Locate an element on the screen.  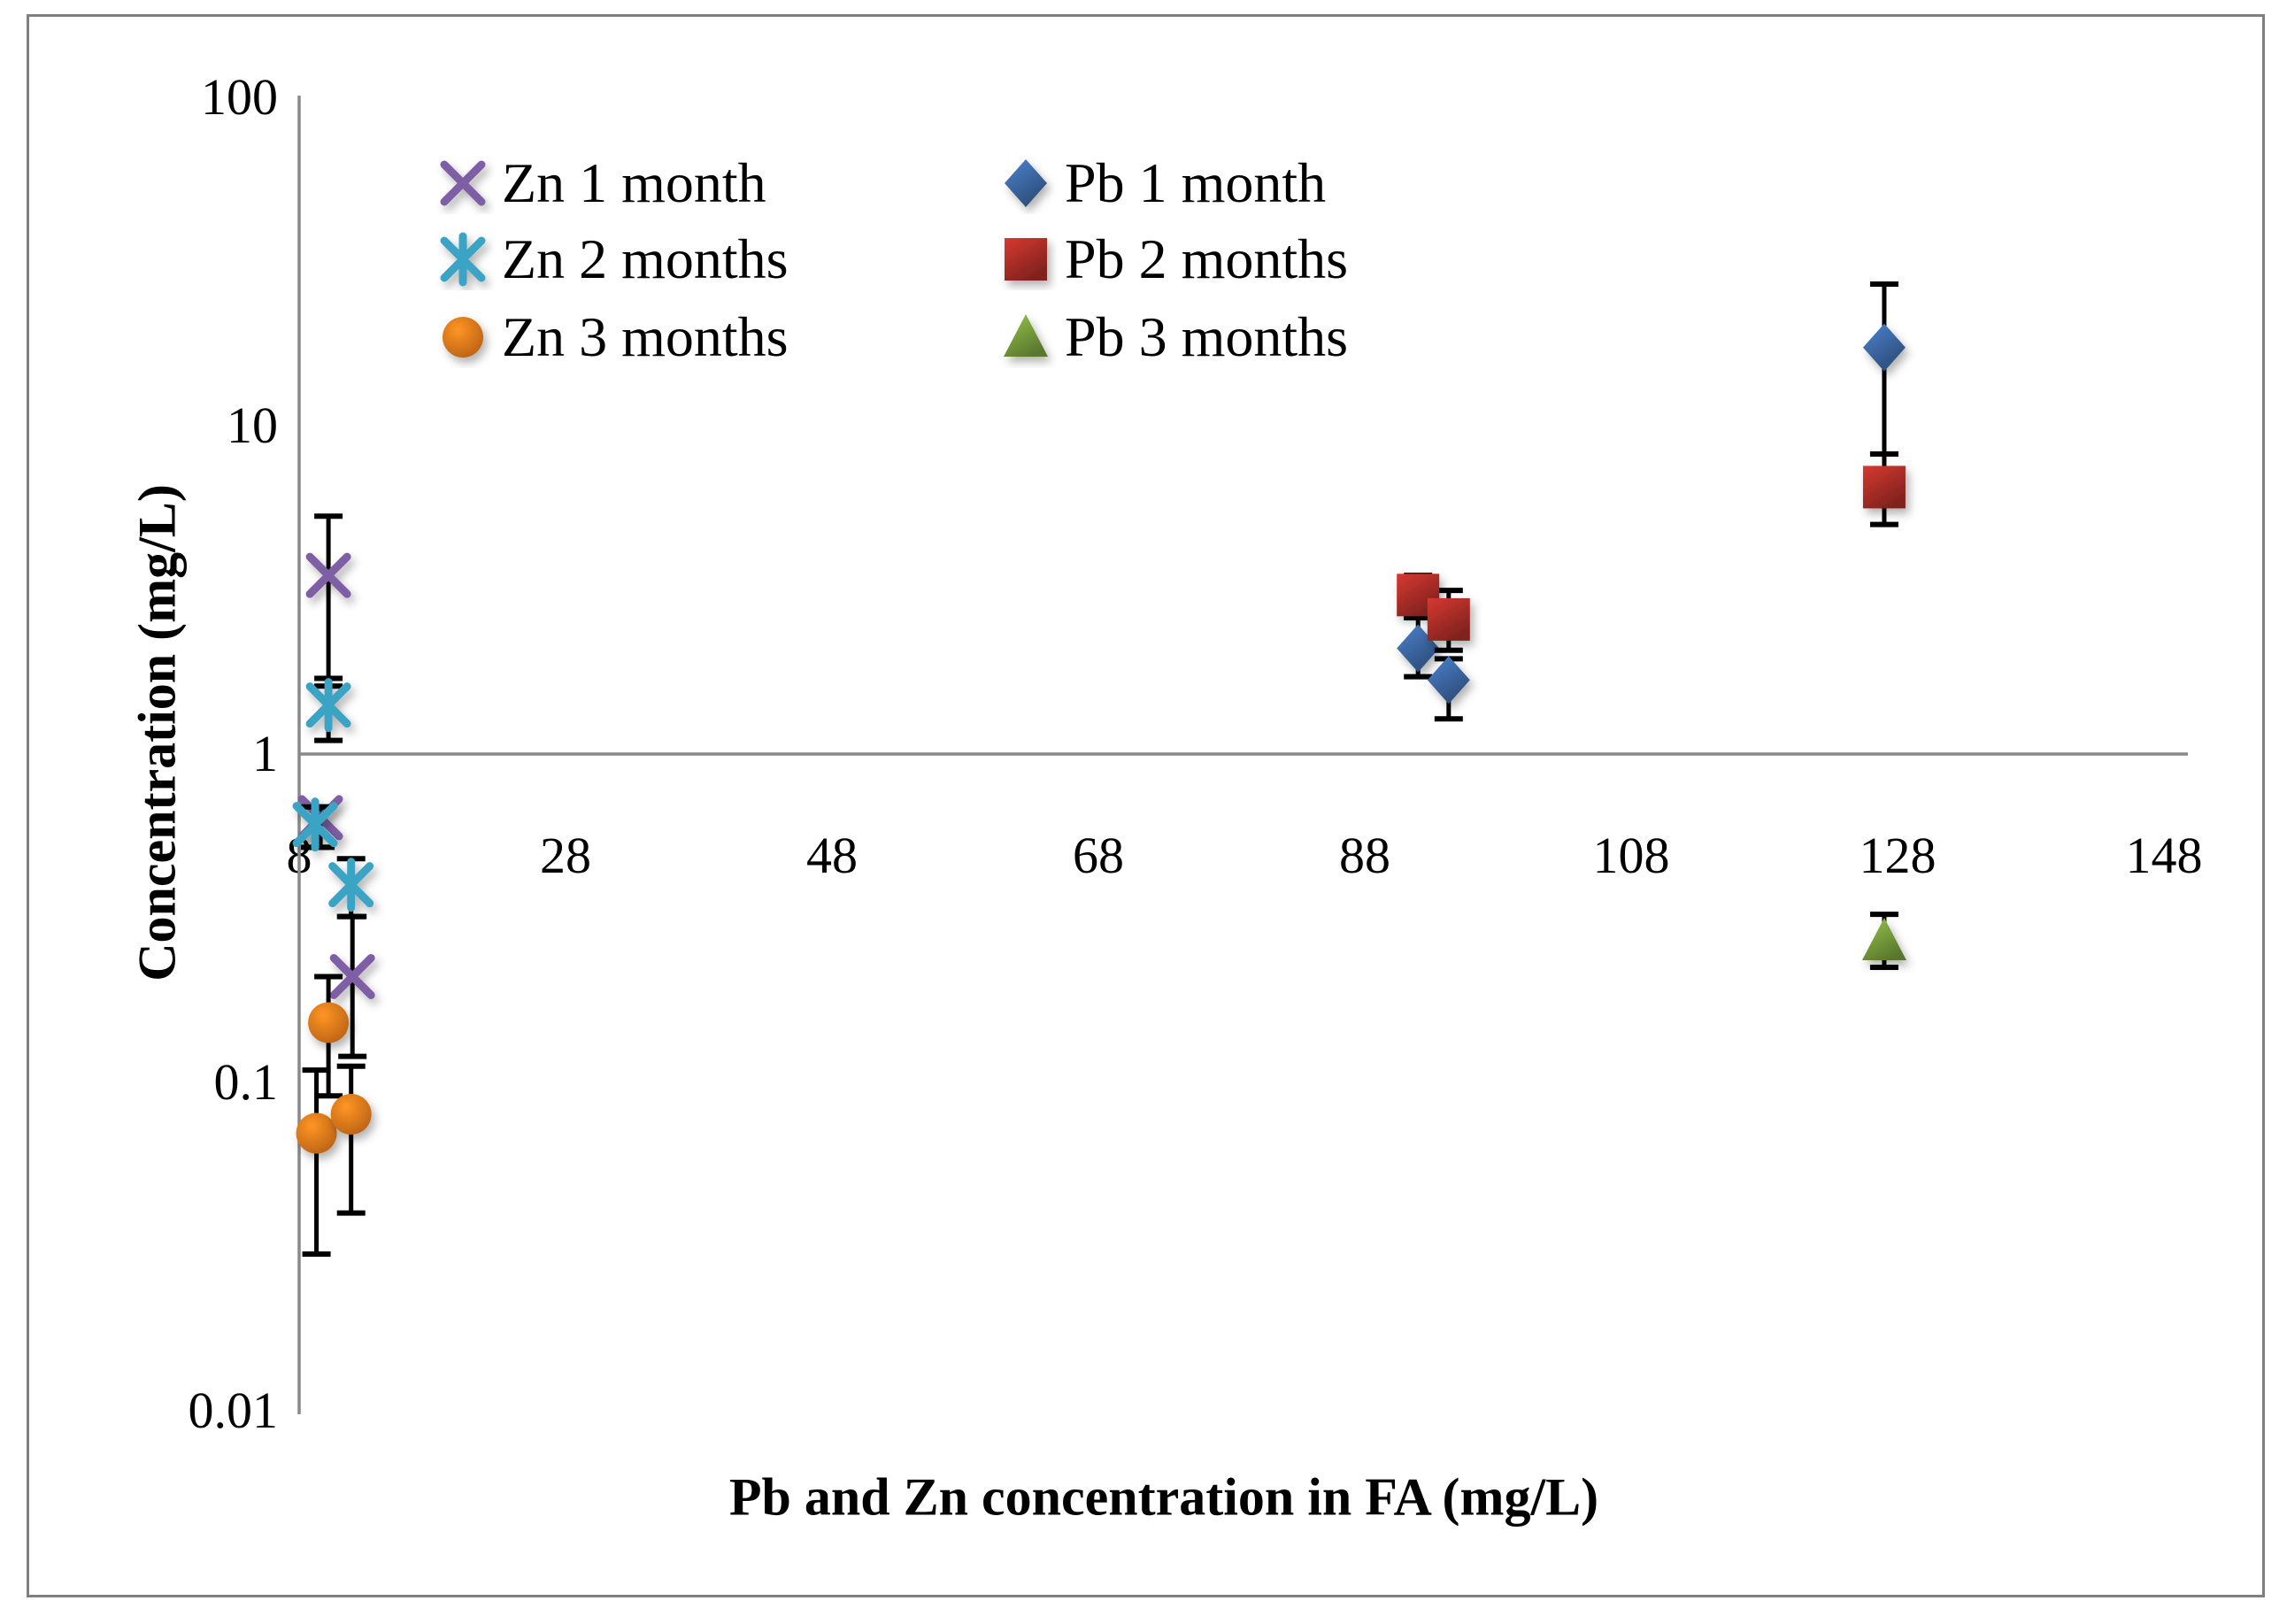
legend-item-pb-1-month: Pb 1 month is located at coordinates (1160, 183).